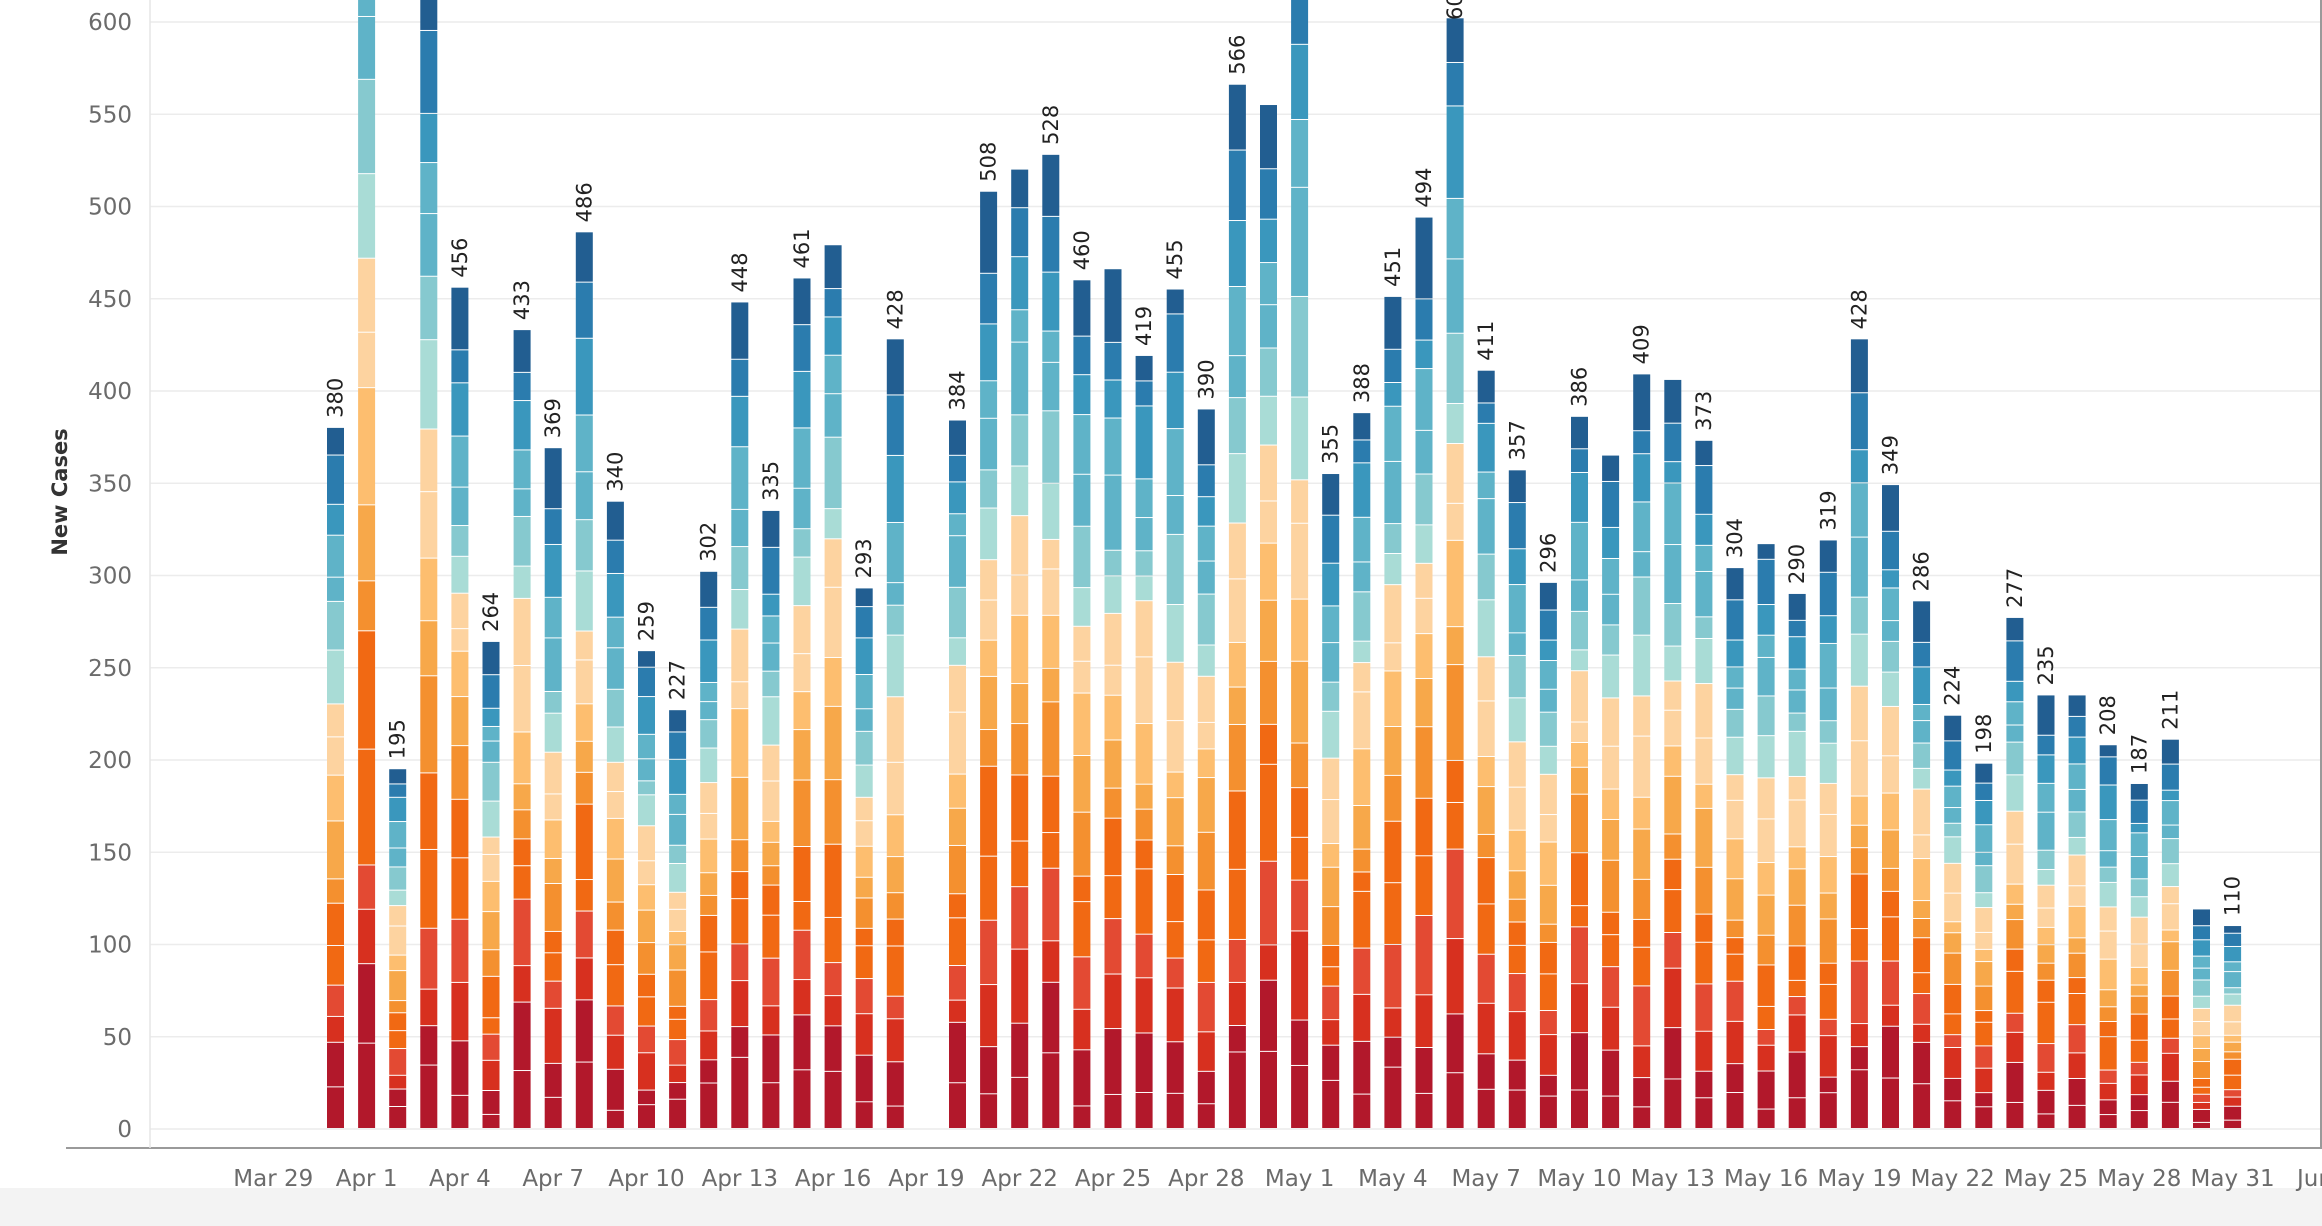  What do you see at coordinates (124, 1130) in the screenshot?
I see `y-tick-label: 0` at bounding box center [124, 1130].